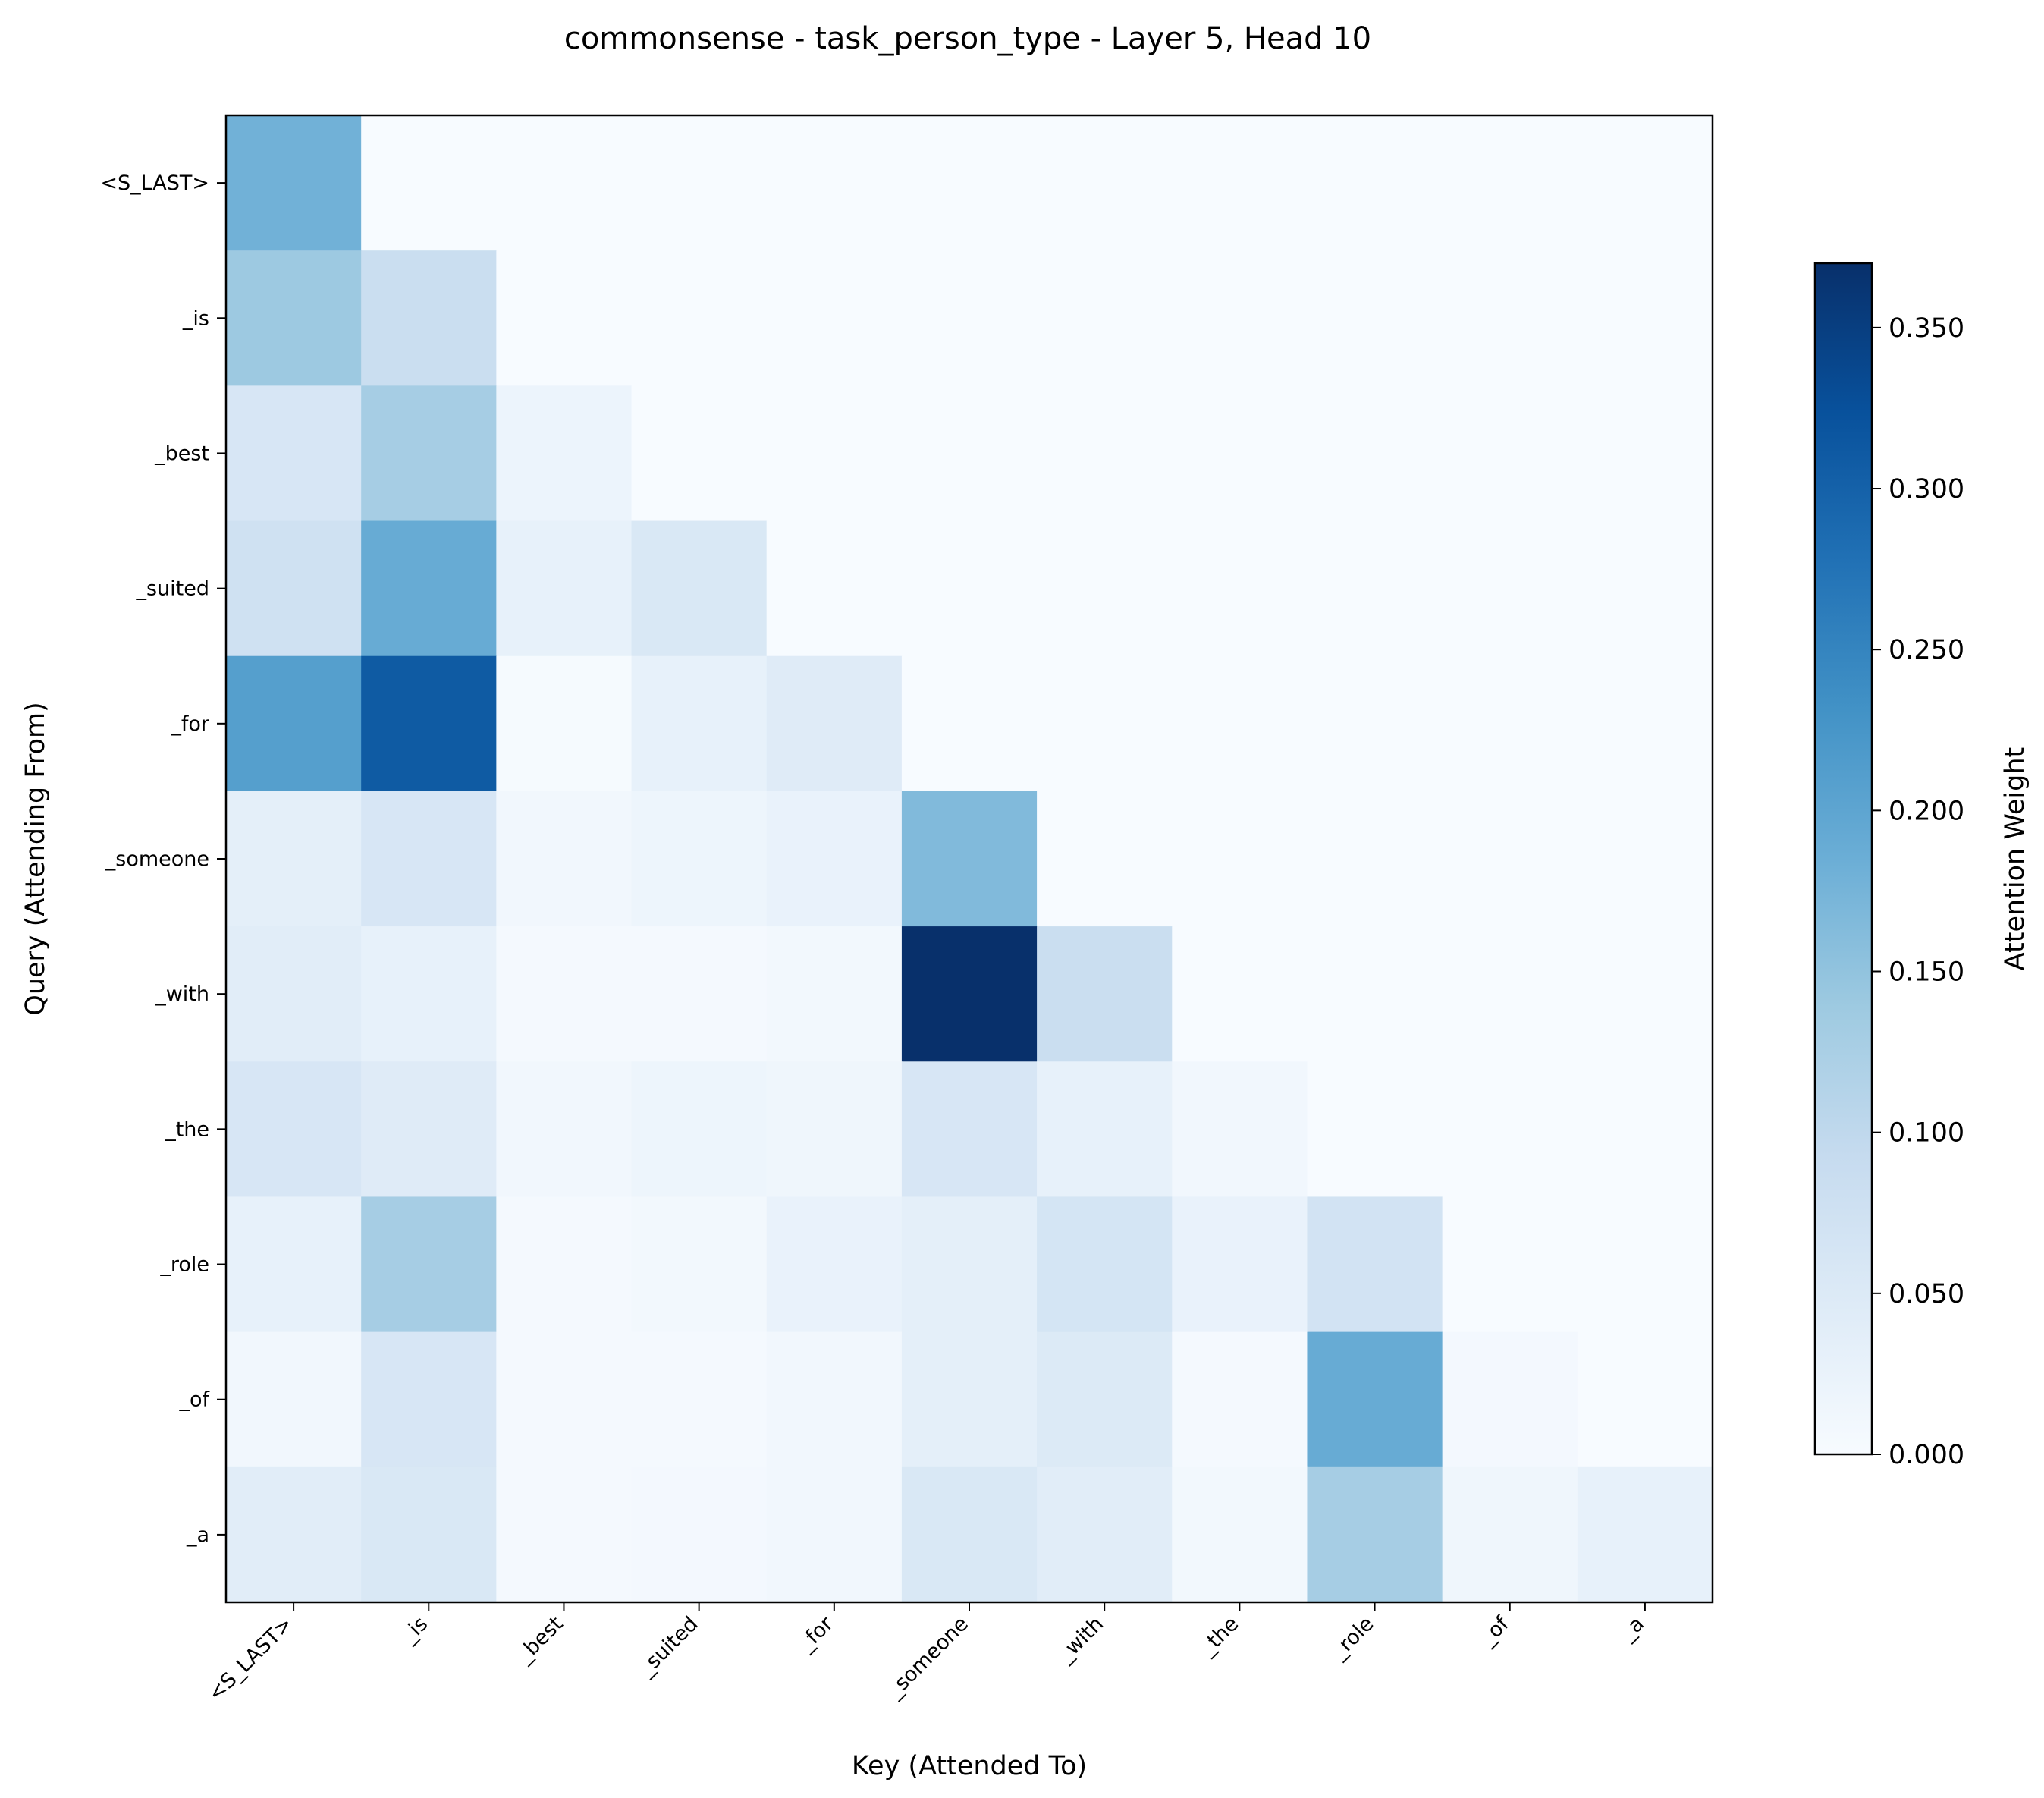 Image resolution: width=2044 pixels, height=1798 pixels. I want to click on y-tick-label: _someone, so click(157, 859).